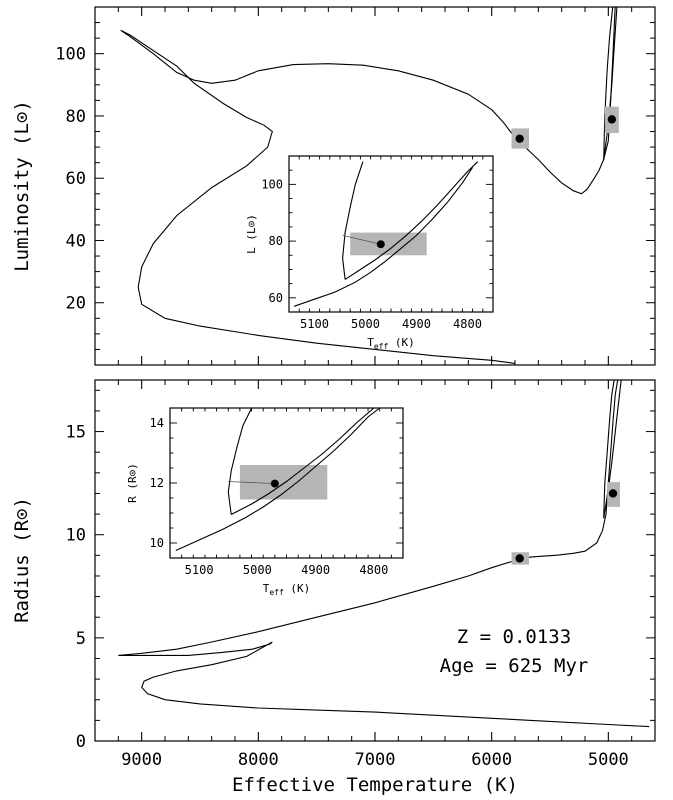  What do you see at coordinates (81, 639) in the screenshot?
I see `y-tick-label: 5` at bounding box center [81, 639].